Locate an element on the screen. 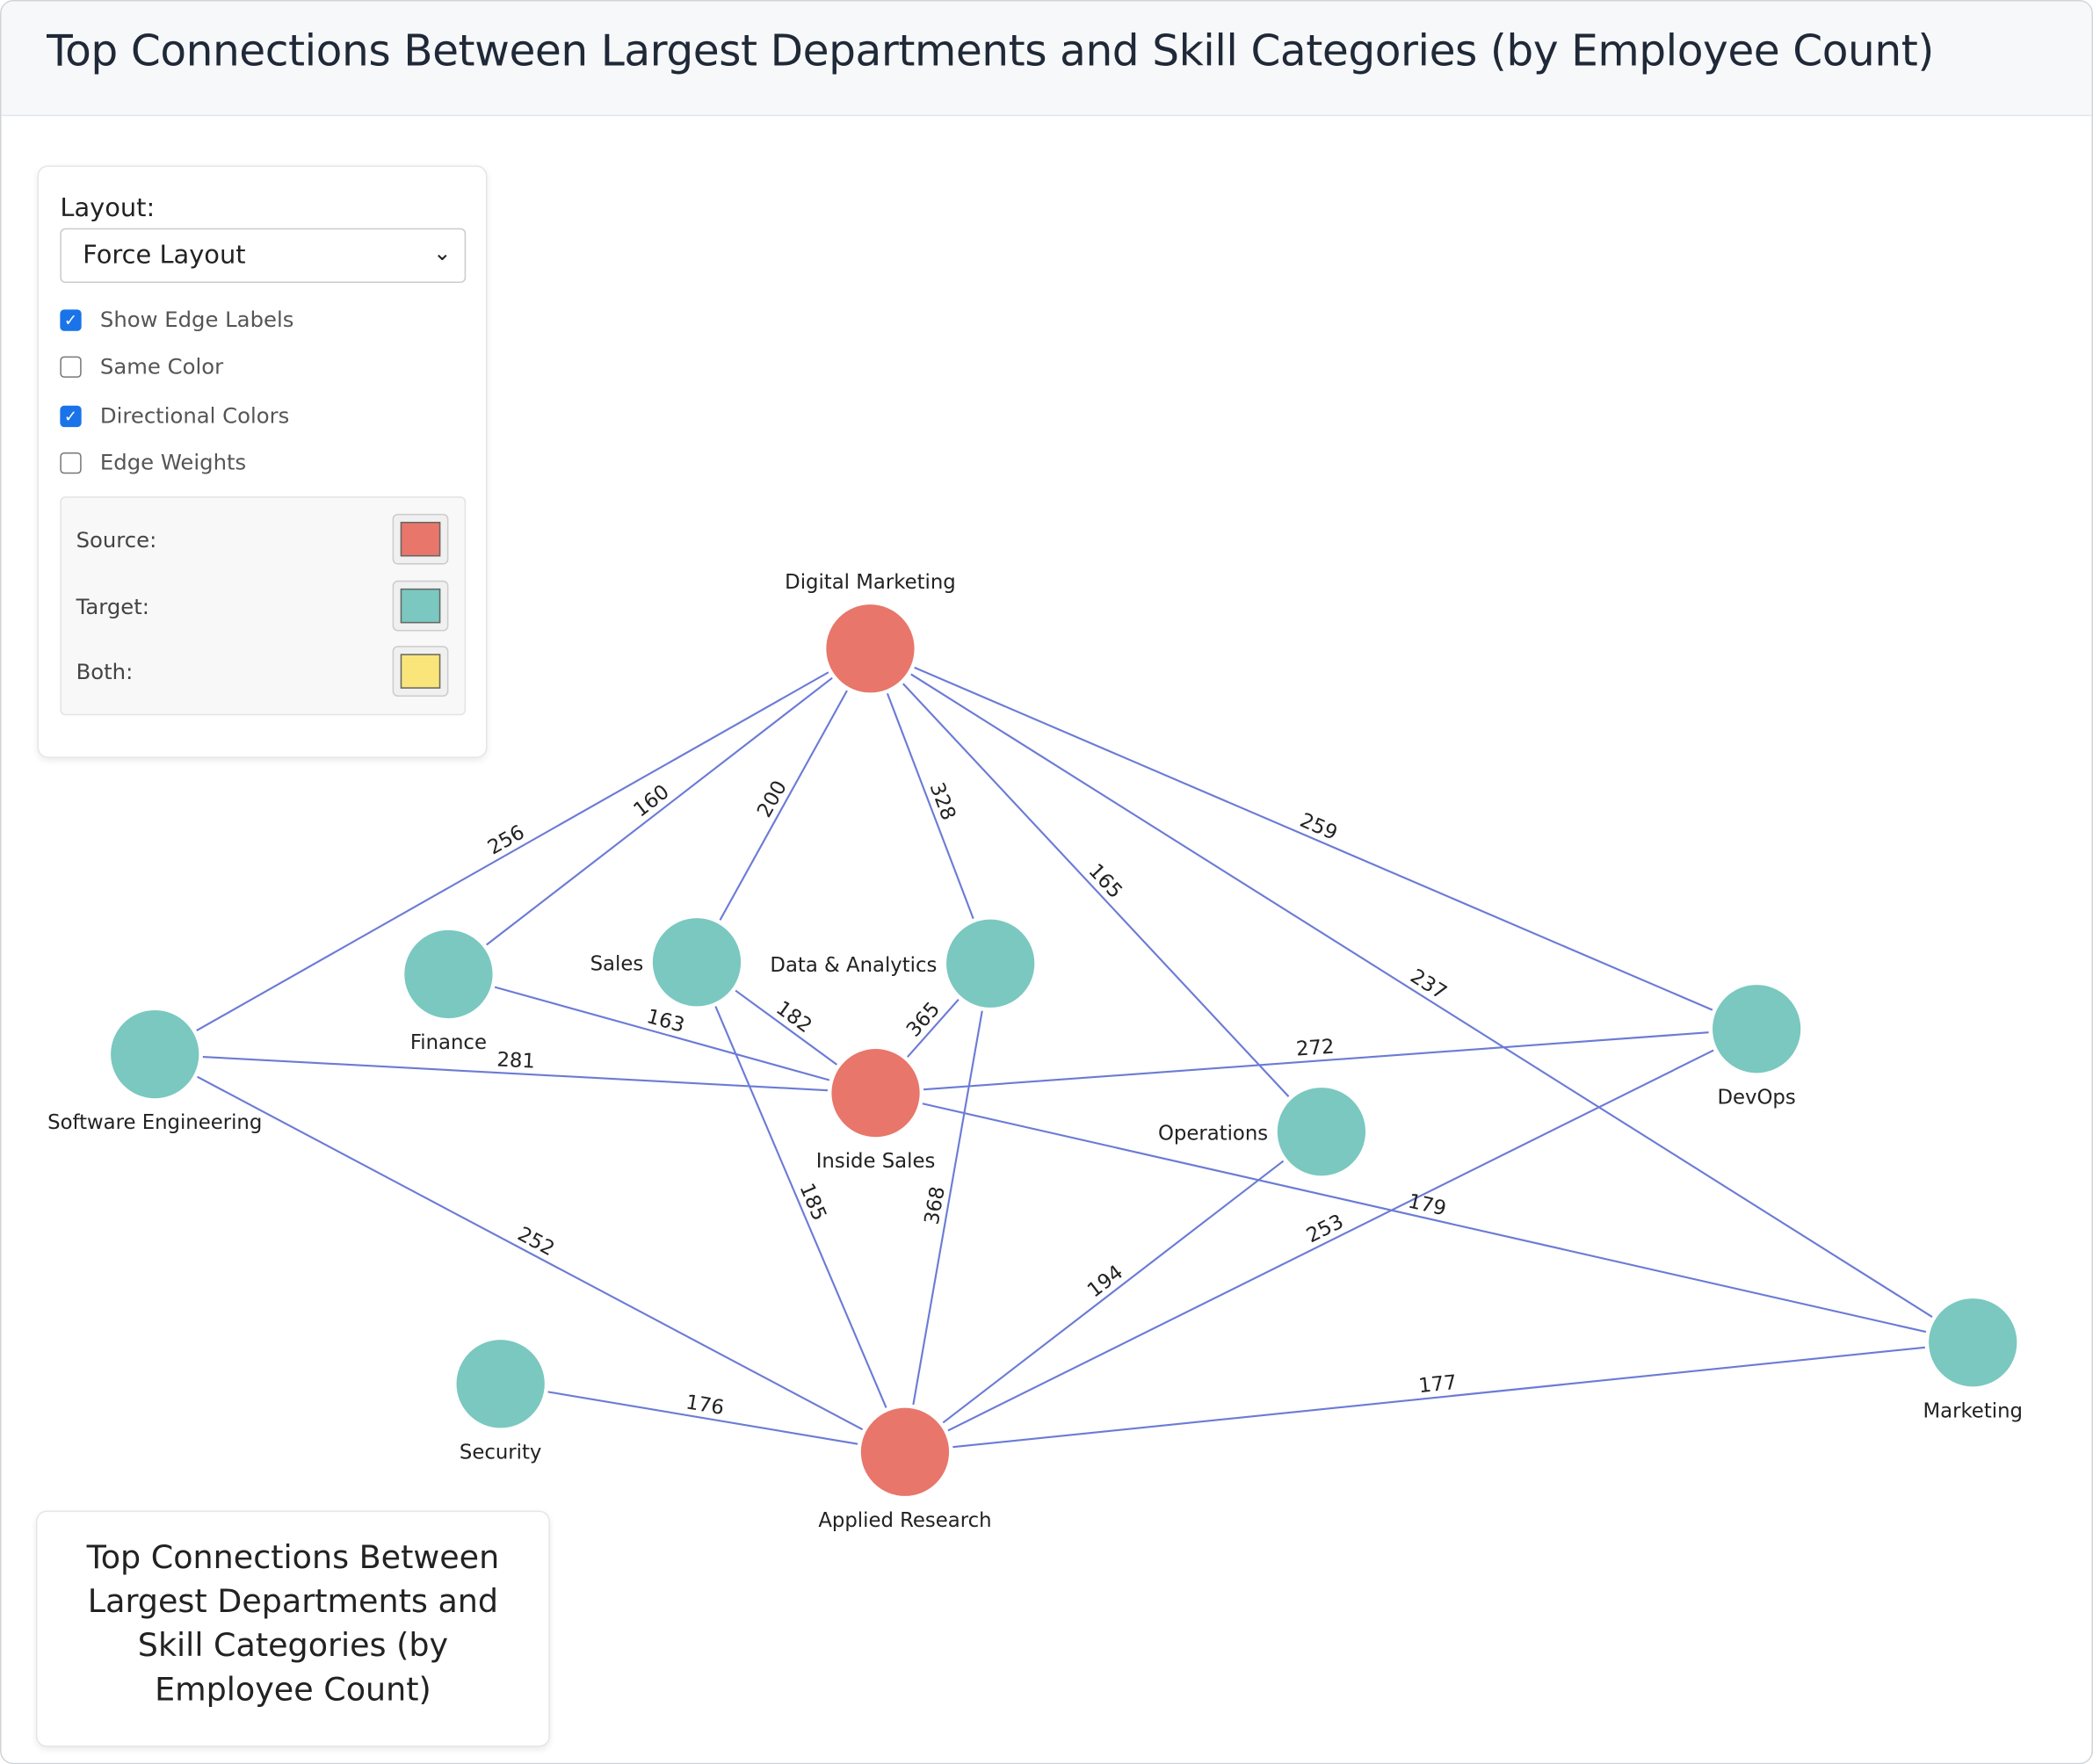 The width and height of the screenshot is (2093, 1764). edge-label: 182 is located at coordinates (793, 1018).